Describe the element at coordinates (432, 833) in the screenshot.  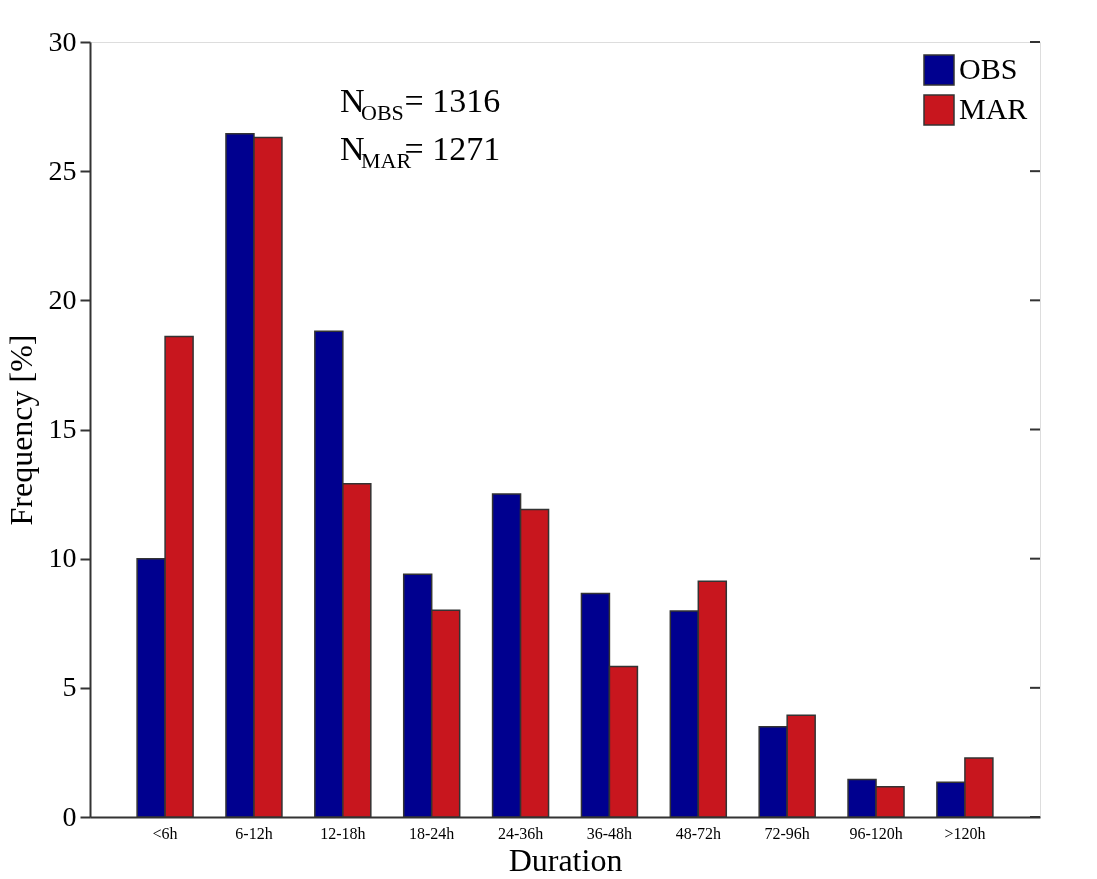
I see `x-tick-label: 18-24h` at that location.